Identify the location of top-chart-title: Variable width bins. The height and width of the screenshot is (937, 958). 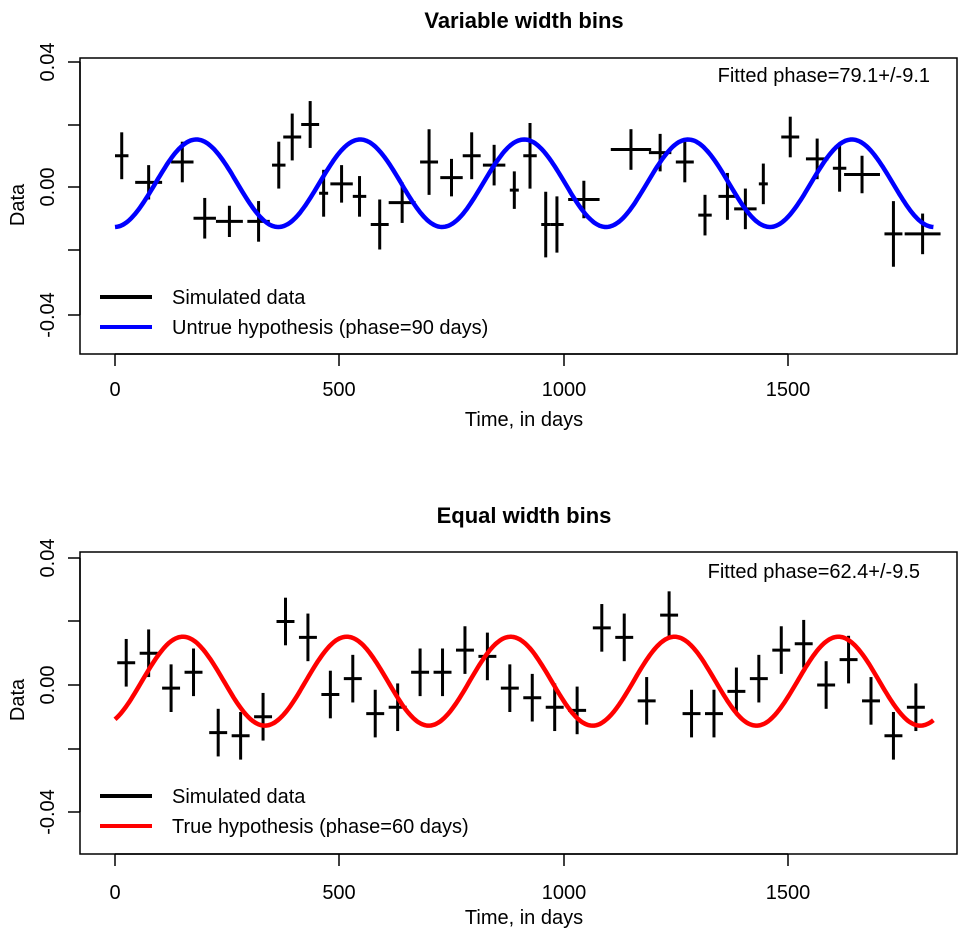
(523, 20).